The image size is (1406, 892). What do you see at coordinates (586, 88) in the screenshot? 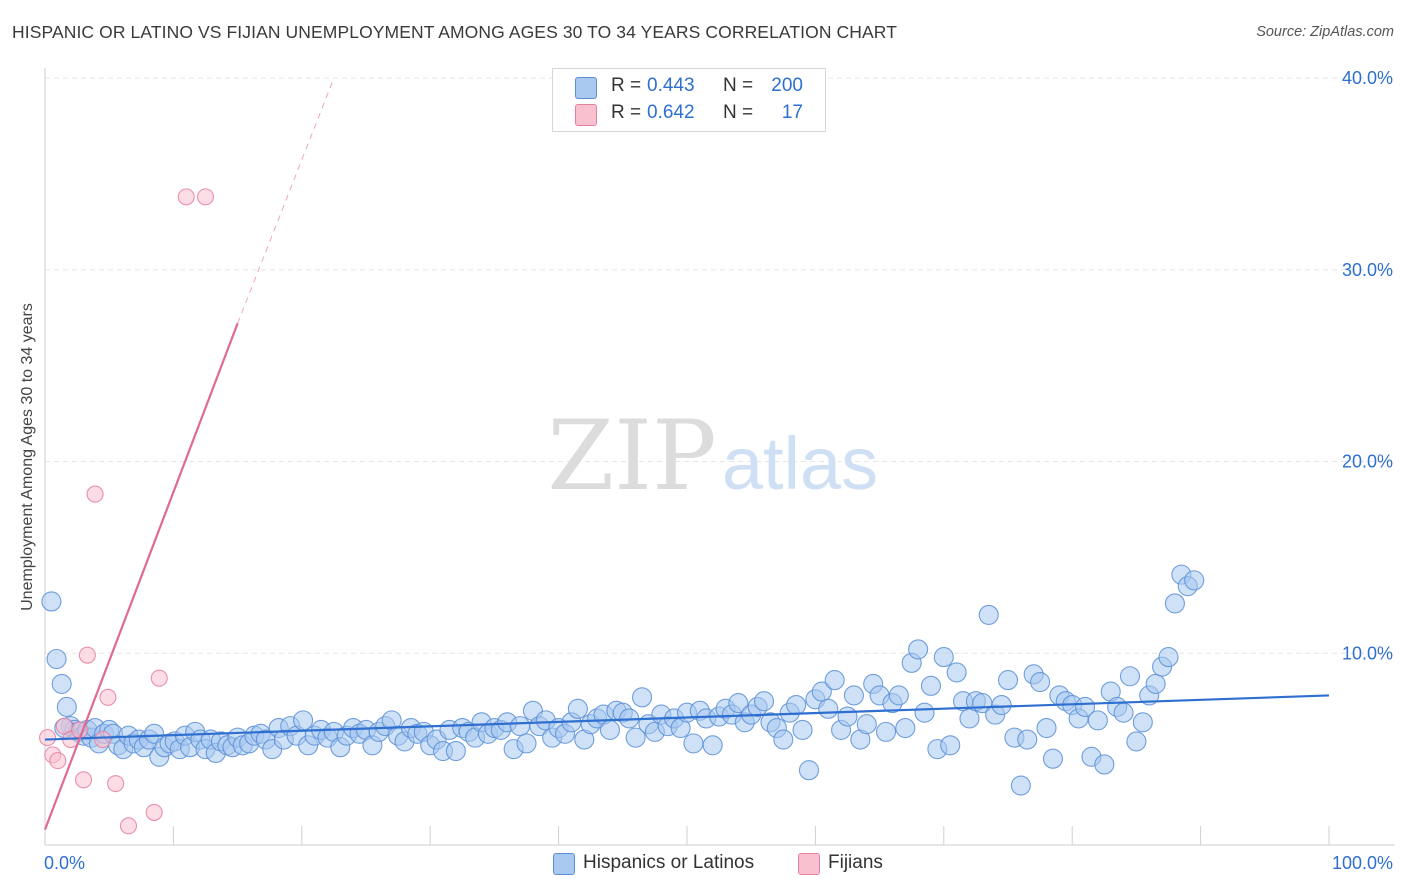
I see `legend-swatch-hispanic` at bounding box center [586, 88].